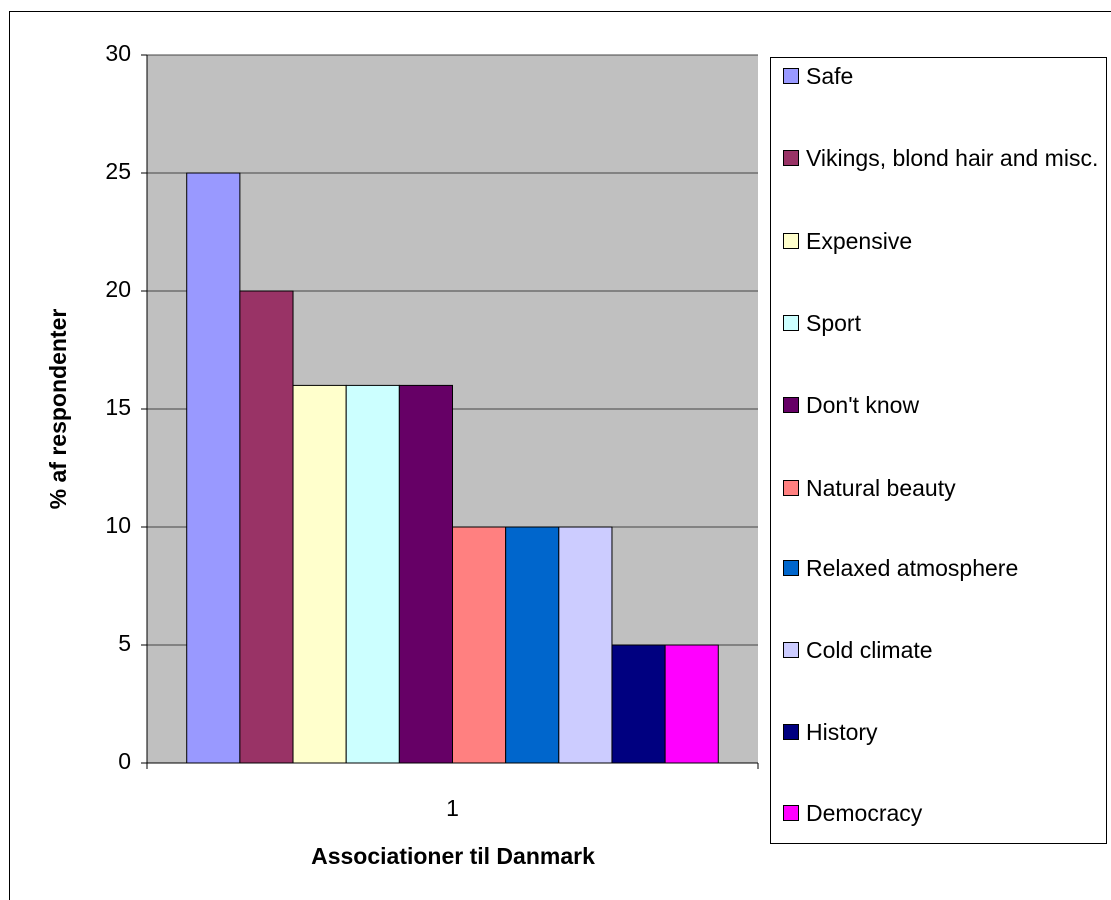  What do you see at coordinates (943, 813) in the screenshot?
I see `legend-item: Democracy` at bounding box center [943, 813].